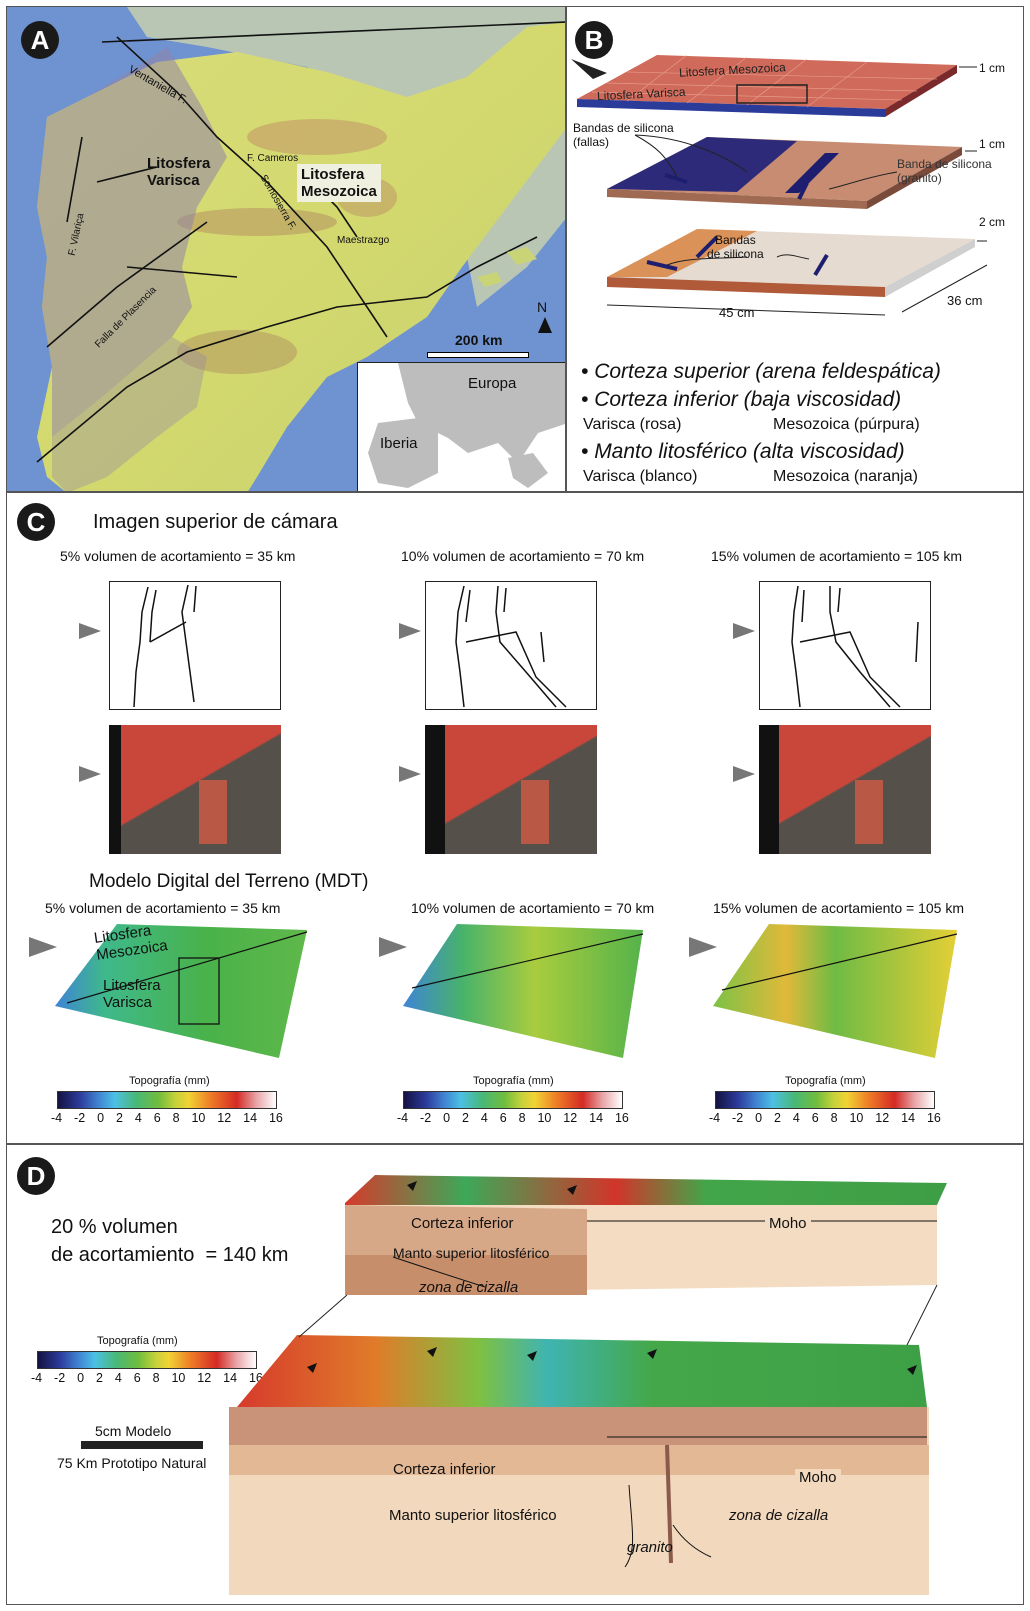  What do you see at coordinates (825, 1118) in the screenshot?
I see `colorbar-ticks-3: -4 -2 0 2 4 6 8 10 12 14 16` at bounding box center [825, 1118].